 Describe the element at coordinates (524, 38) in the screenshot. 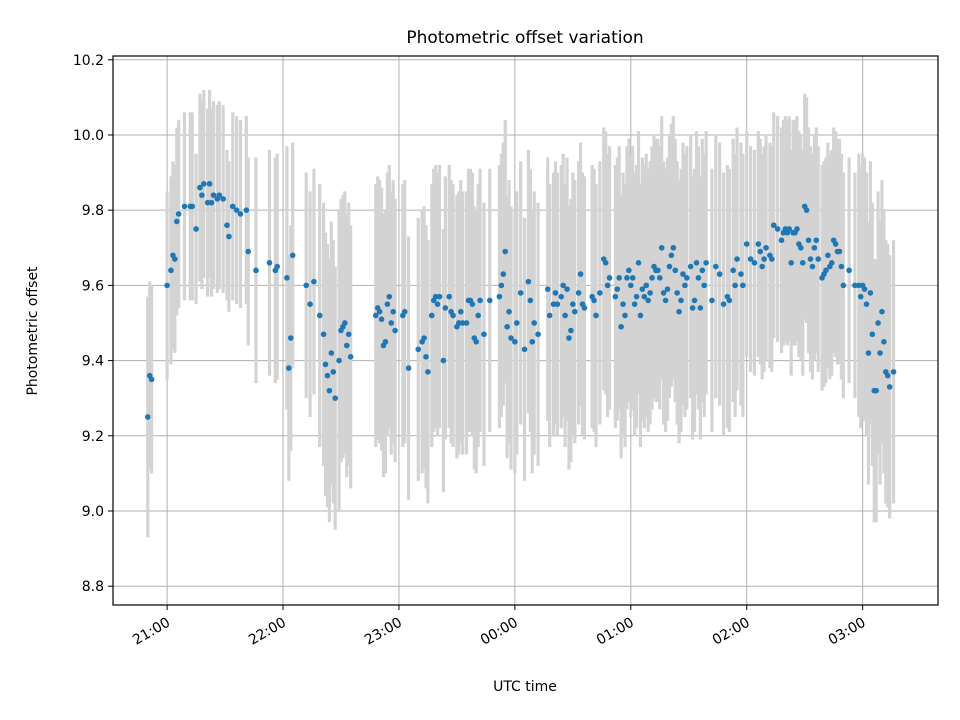

I see `chart-title: Photometric offset variation` at that location.